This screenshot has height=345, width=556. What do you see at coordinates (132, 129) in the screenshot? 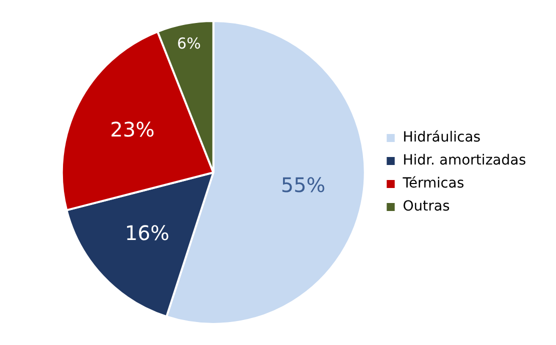
I see `data-label: 23%` at bounding box center [132, 129].